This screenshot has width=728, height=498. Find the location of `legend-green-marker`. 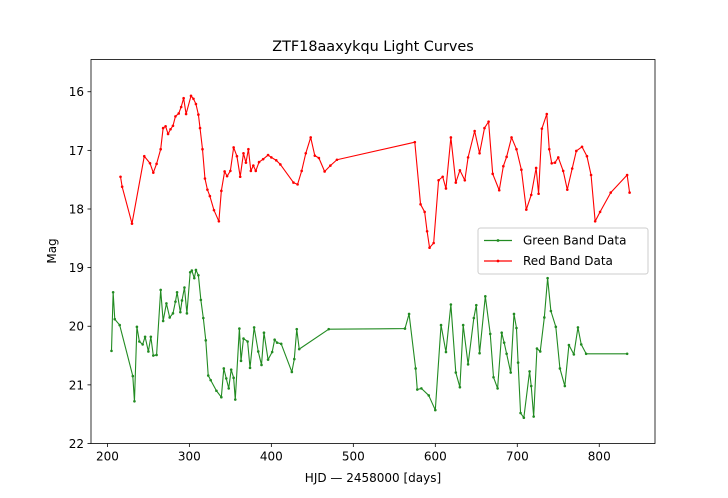

legend-green-marker is located at coordinates (498, 240).